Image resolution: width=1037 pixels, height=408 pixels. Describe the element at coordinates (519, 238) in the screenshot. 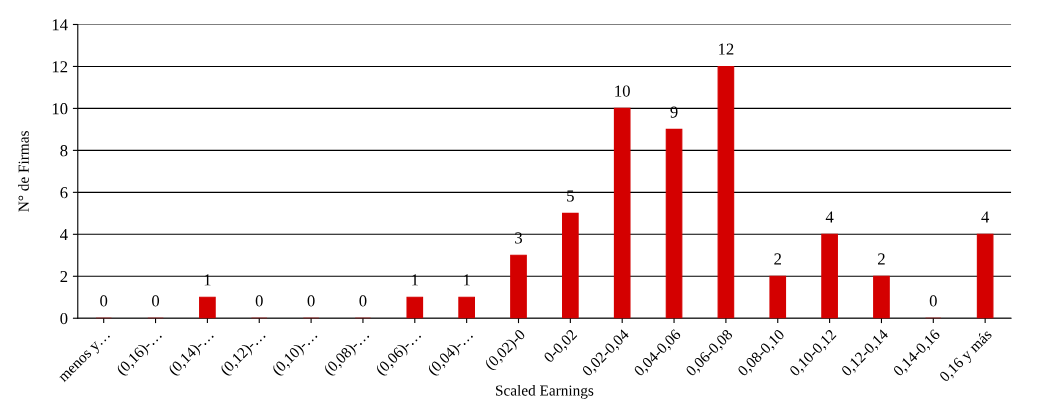

I see `data-label: 3` at that location.